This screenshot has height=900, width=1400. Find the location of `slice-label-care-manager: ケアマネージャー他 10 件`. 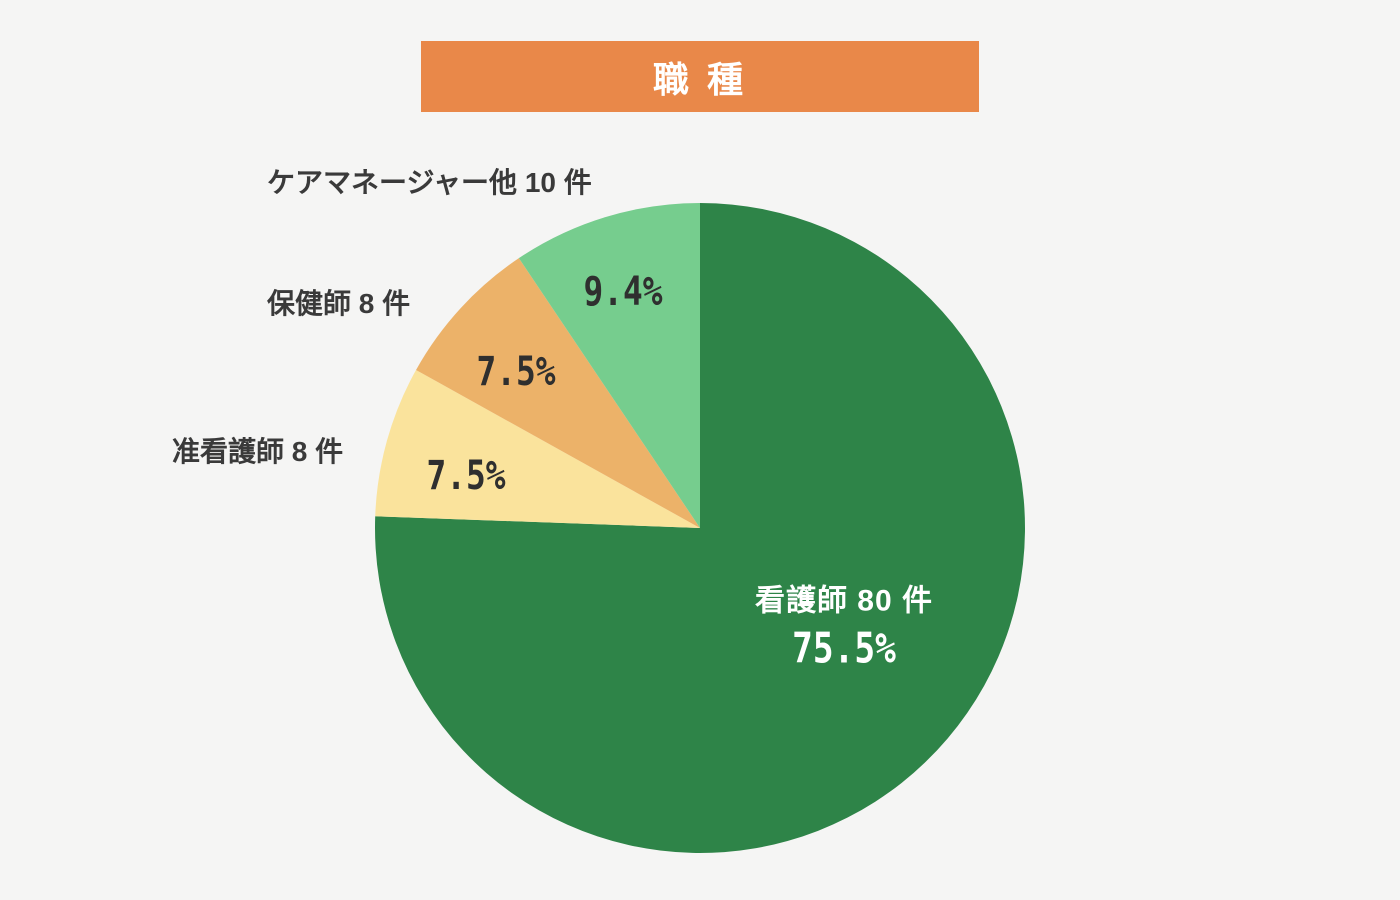

slice-label-care-manager: ケアマネージャー他 10 件 is located at coordinates (429, 182).